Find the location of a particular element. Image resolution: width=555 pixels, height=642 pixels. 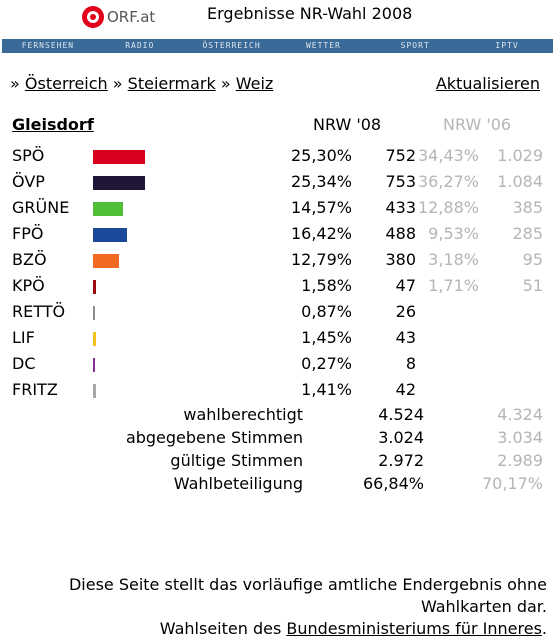

party-votes-2006: 51 is located at coordinates (532, 285).